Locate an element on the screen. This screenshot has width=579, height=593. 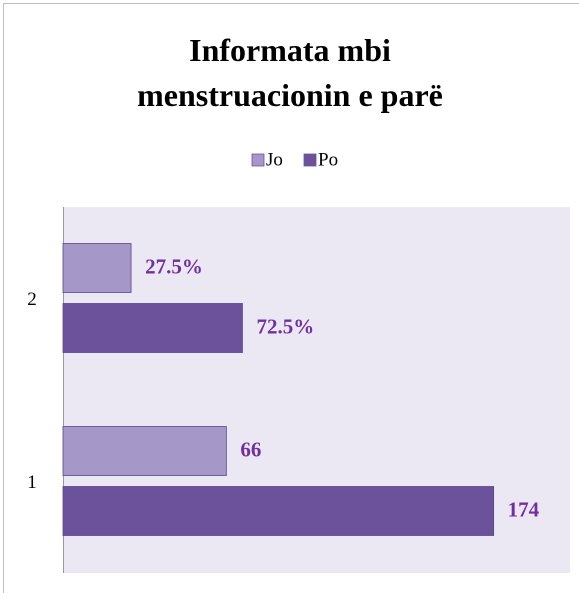
chart-title: Informata mbi menstruacionin e parë is located at coordinates (290, 72).